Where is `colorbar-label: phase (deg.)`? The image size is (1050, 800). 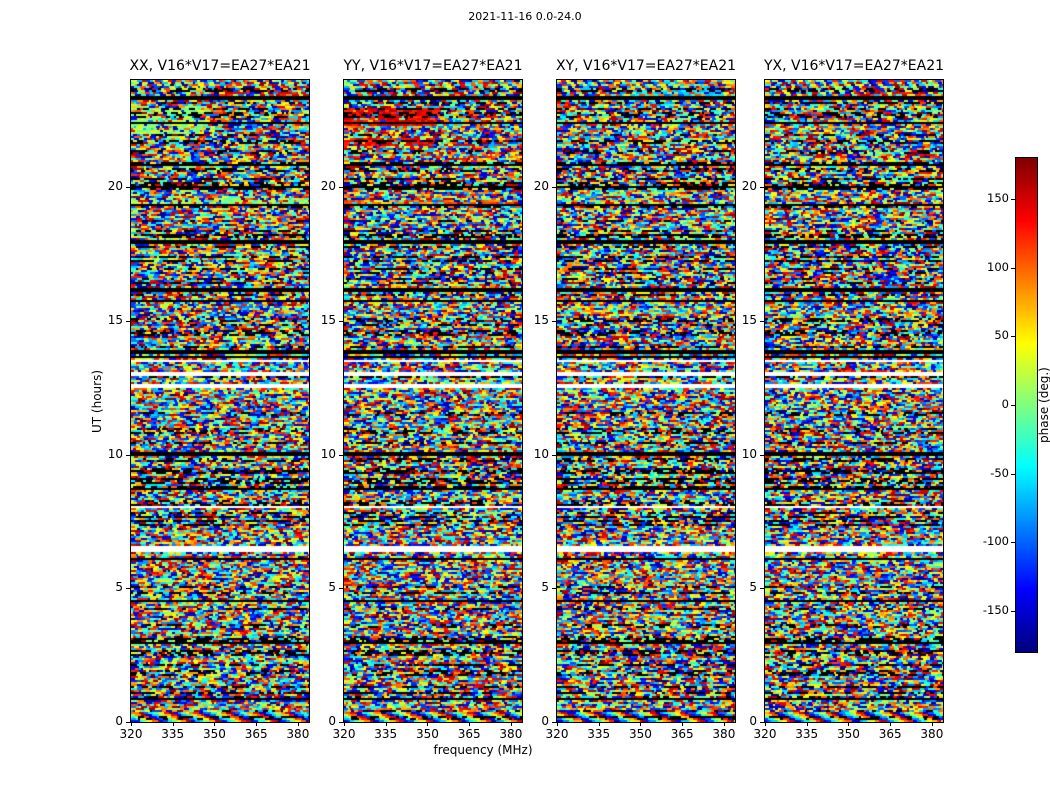
colorbar-label: phase (deg.) is located at coordinates (1043, 405).